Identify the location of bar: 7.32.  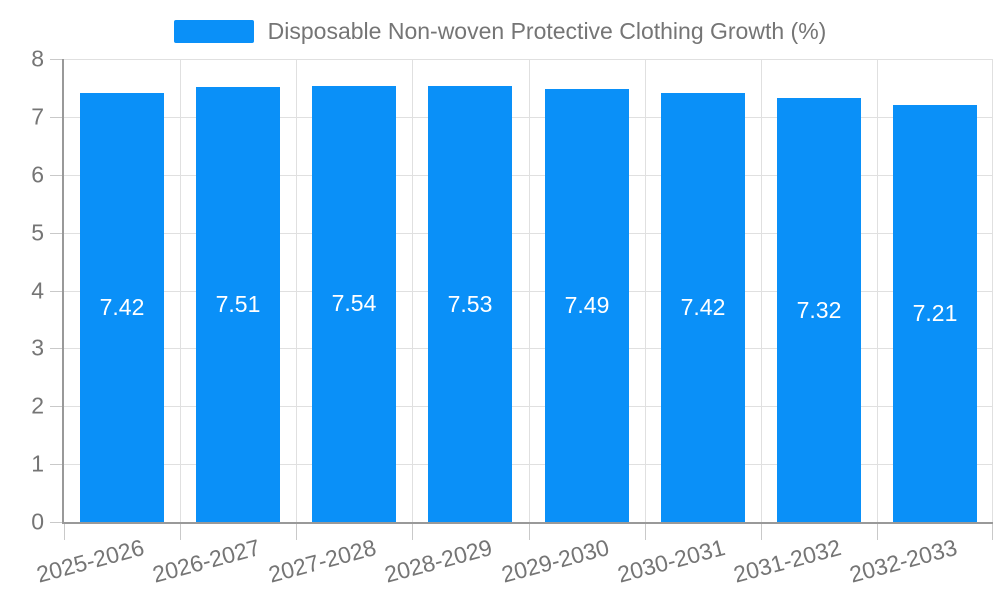
(819, 310).